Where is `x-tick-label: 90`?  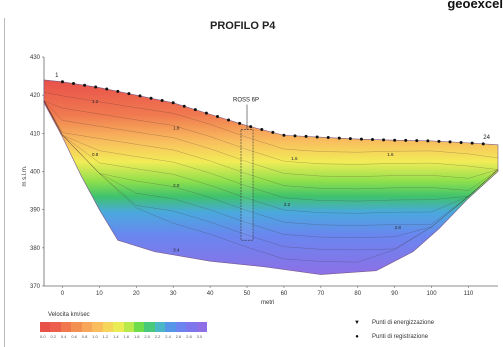
x-tick-label: 90 is located at coordinates (394, 294).